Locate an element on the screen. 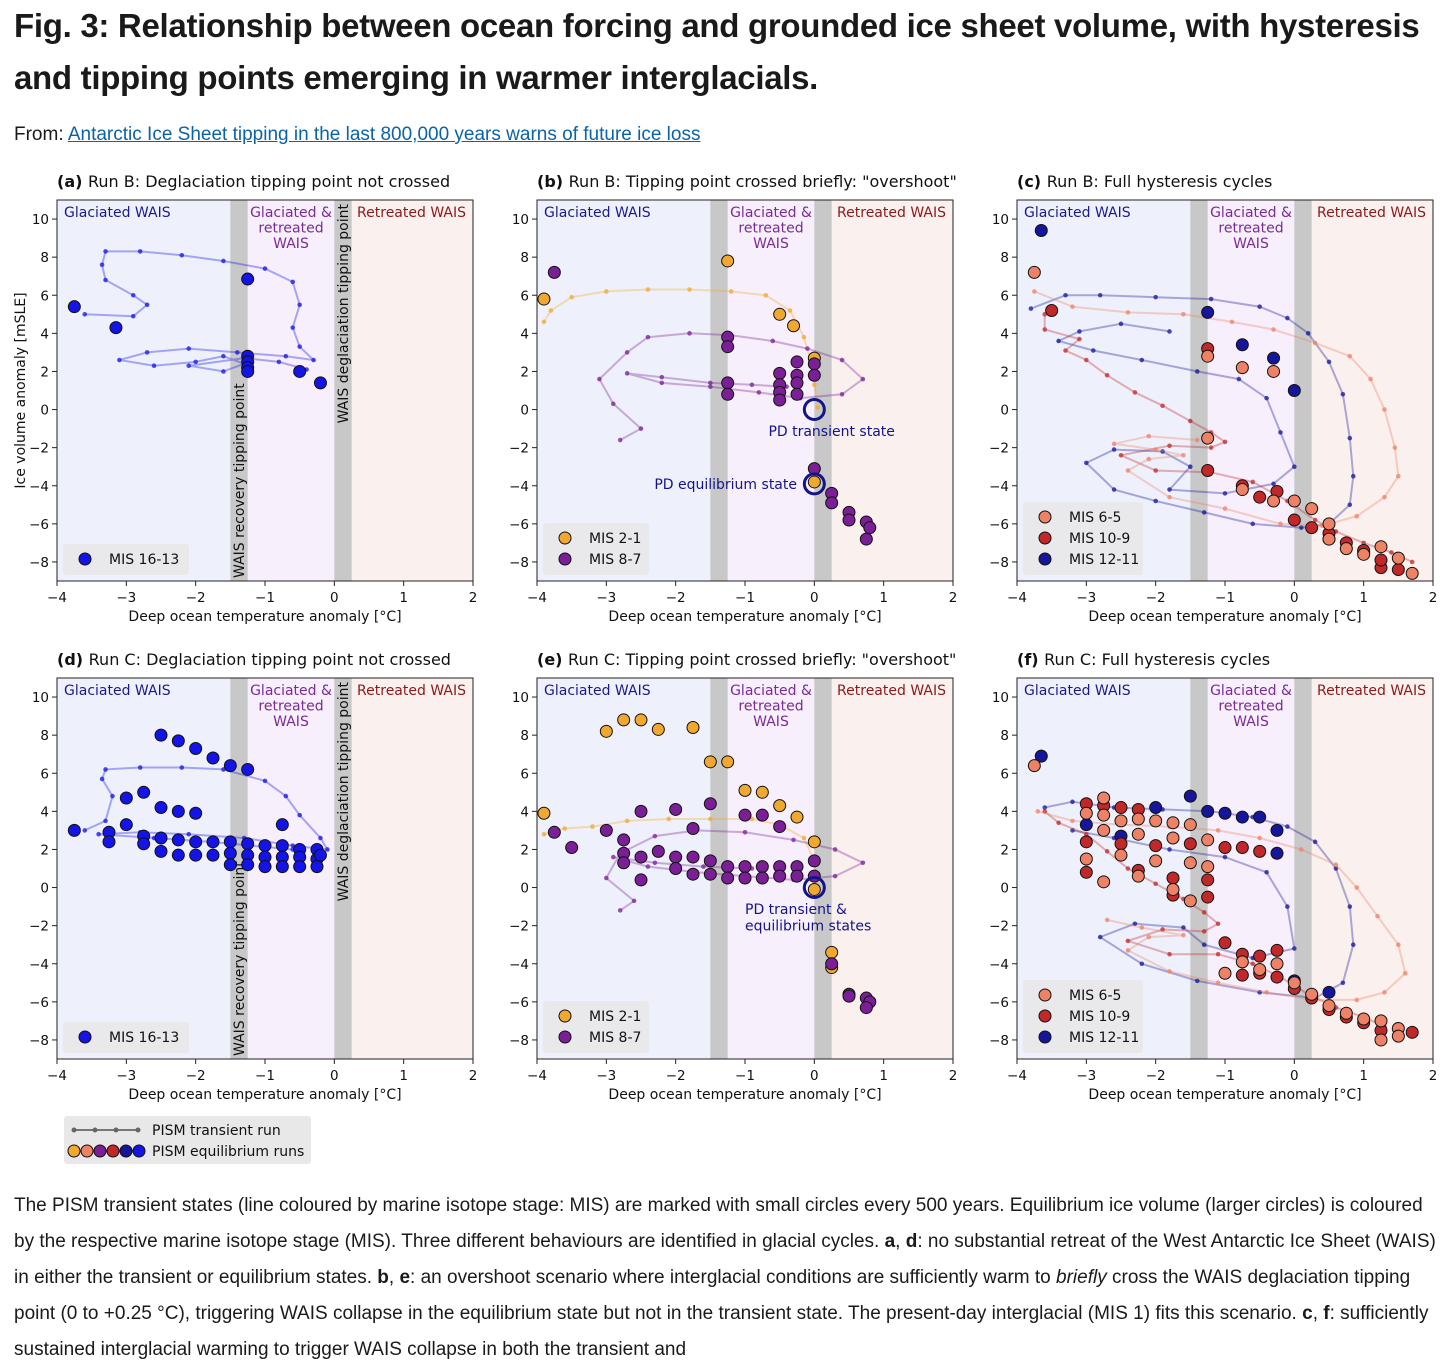  legend-equilibrium-dot is located at coordinates (139, 1151).